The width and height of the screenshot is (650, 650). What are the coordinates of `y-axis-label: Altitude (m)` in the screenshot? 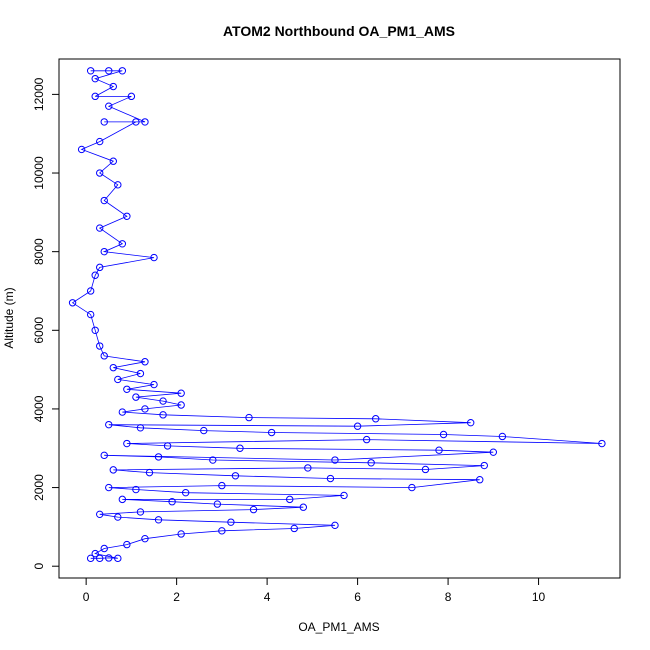 It's located at (9, 317).